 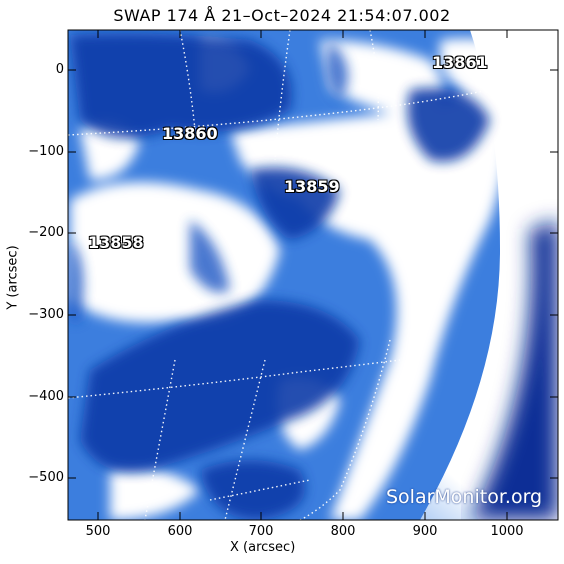 I want to click on y-axis-label: Y (arcsec), so click(x=13, y=277).